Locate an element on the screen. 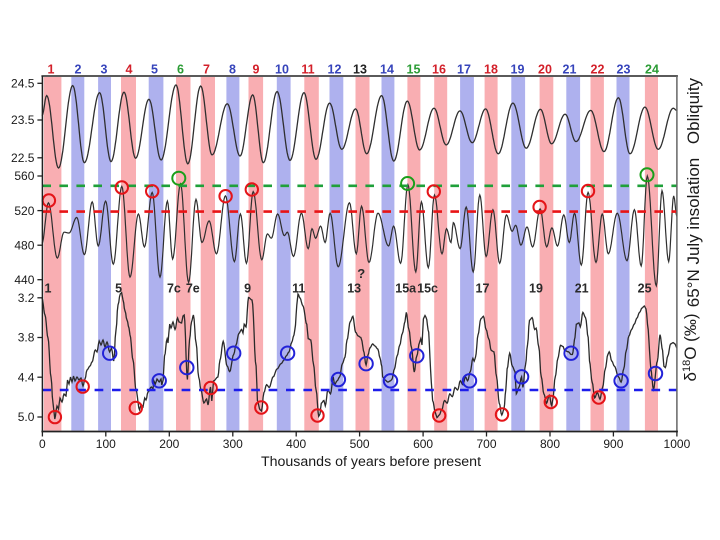 This screenshot has height=540, width=720. svg-text: 22.5 is located at coordinates (23, 158).